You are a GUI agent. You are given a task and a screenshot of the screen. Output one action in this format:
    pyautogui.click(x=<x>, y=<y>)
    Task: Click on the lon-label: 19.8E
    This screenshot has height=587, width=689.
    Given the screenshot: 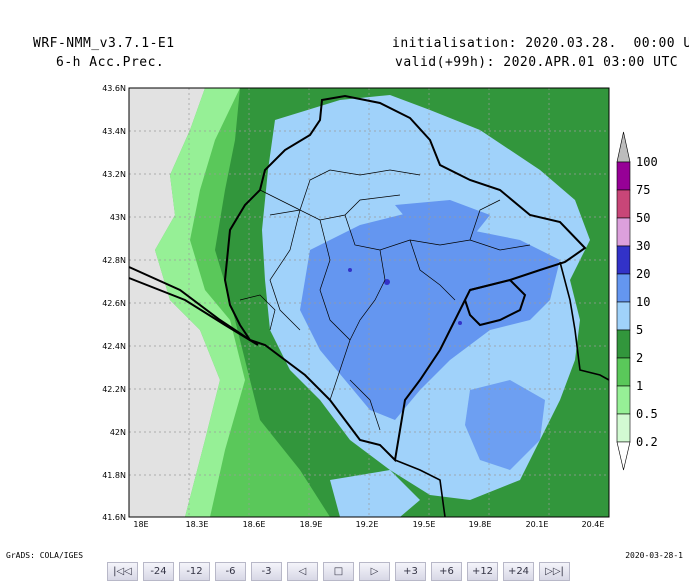 What is the action you would take?
    pyautogui.click(x=480, y=524)
    